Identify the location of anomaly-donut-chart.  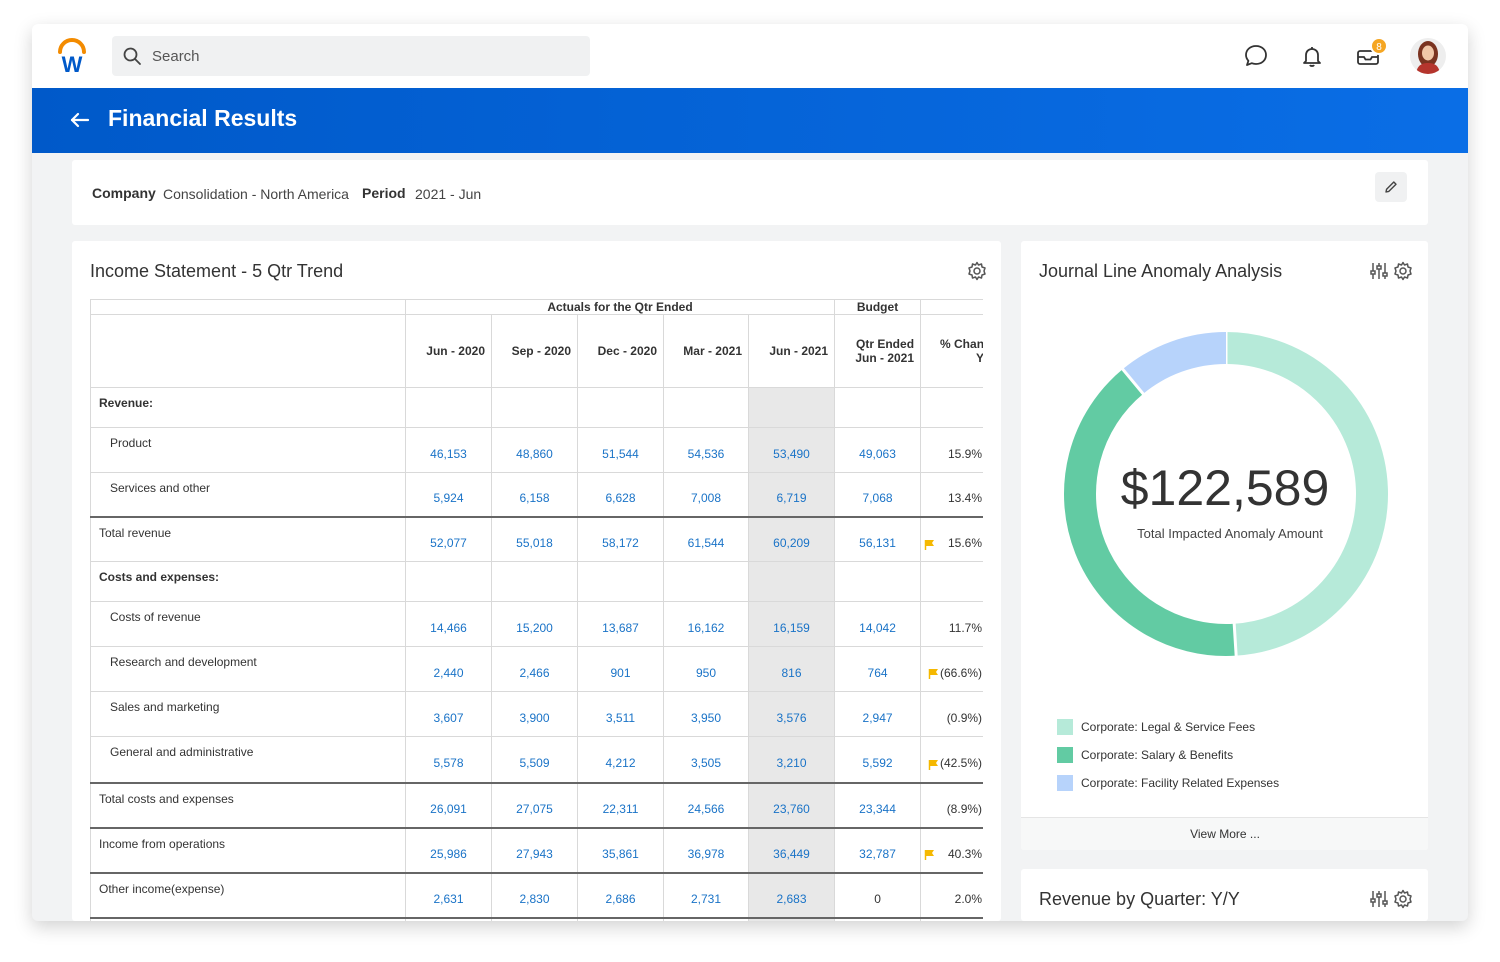
(1226, 494).